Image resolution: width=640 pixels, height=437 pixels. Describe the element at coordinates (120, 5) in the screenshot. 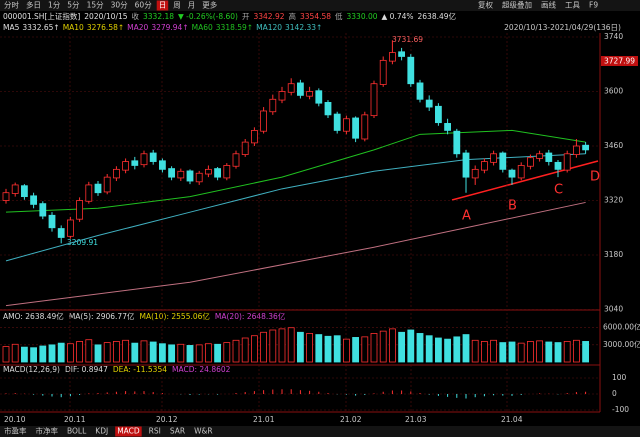

I see `toolbar-button: 30分` at that location.